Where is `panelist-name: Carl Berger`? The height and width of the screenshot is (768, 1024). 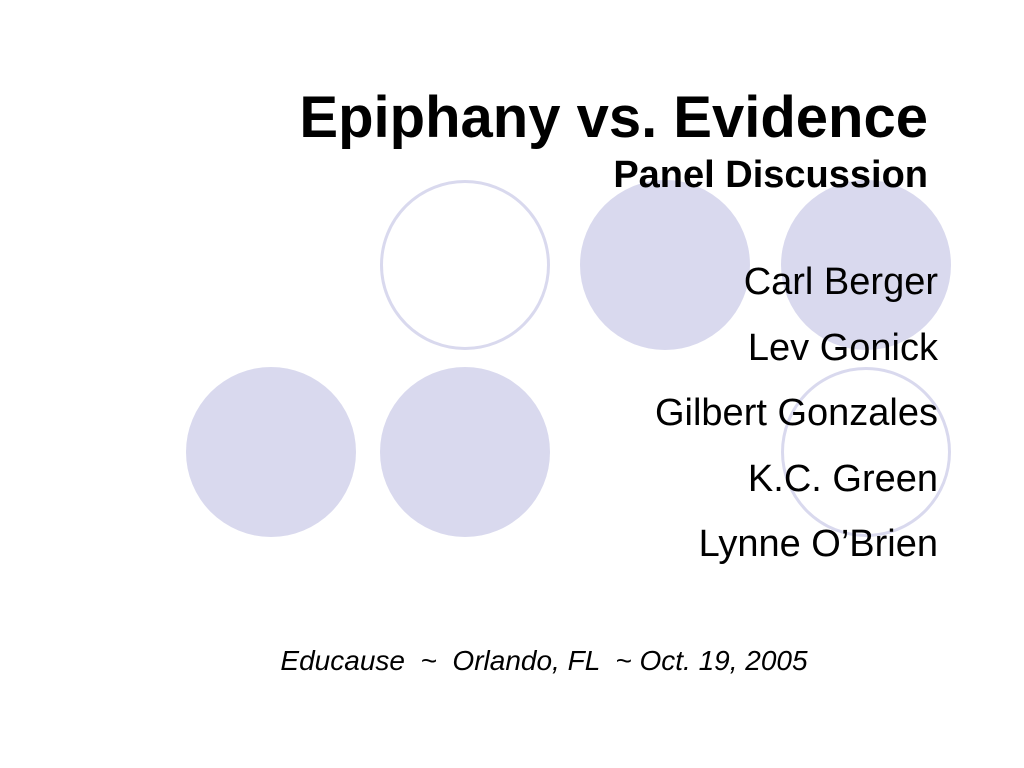 panelist-name: Carl Berger is located at coordinates (840, 282).